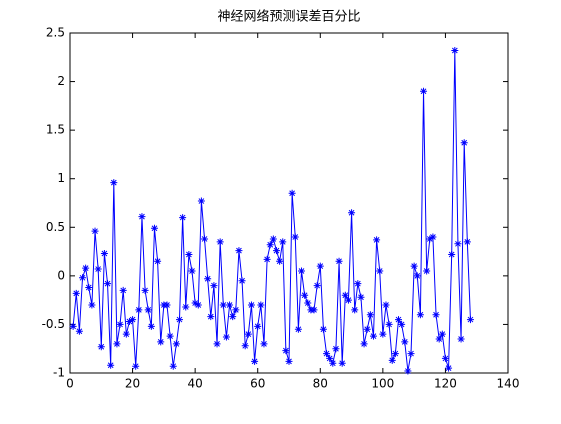 This screenshot has height=424, width=561. What do you see at coordinates (288, 17) in the screenshot?
I see `chart-title: 神经网络预测误差百分比` at bounding box center [288, 17].